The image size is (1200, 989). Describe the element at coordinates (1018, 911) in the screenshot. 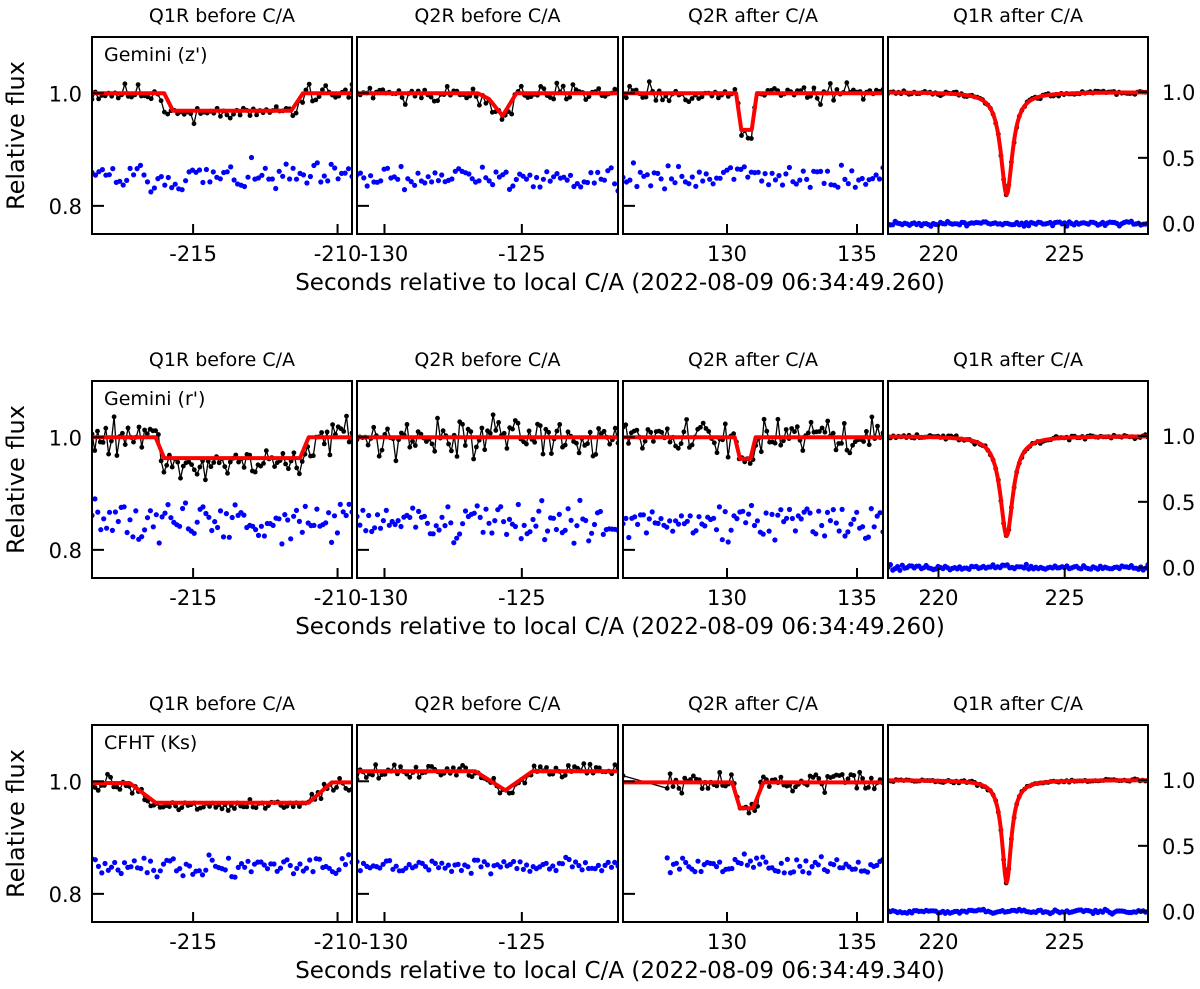

I see `residual-series` at that location.